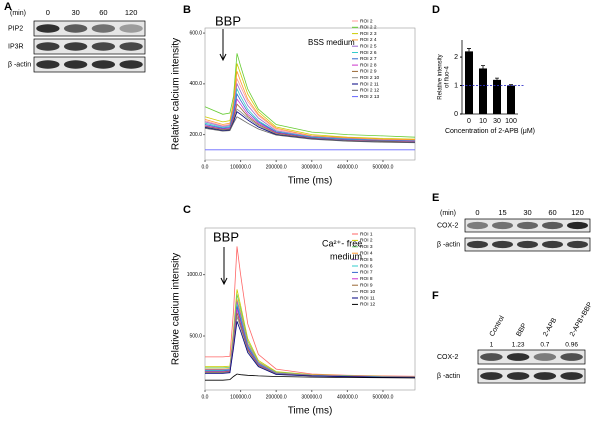  What do you see at coordinates (195, 84) in the screenshot?
I see `y-tick-label: 400.0` at bounding box center [195, 84].